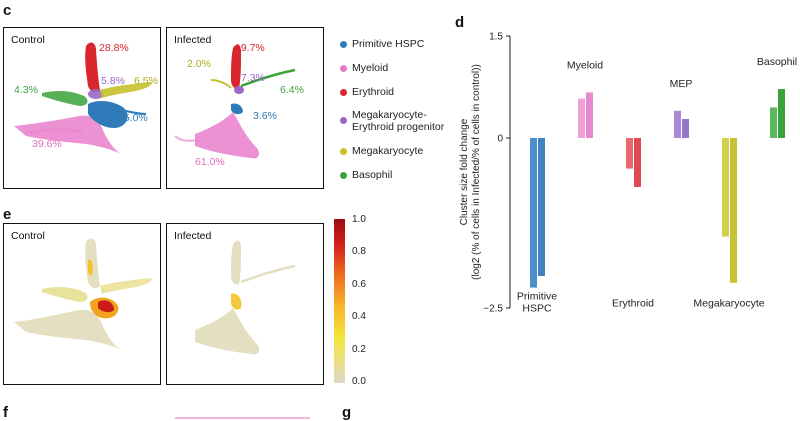 The image size is (800, 421). I want to click on panel-c-control: Control 28.8% 5.8% 6.5% 4.3% 15.0% 39.6%, so click(82, 108).